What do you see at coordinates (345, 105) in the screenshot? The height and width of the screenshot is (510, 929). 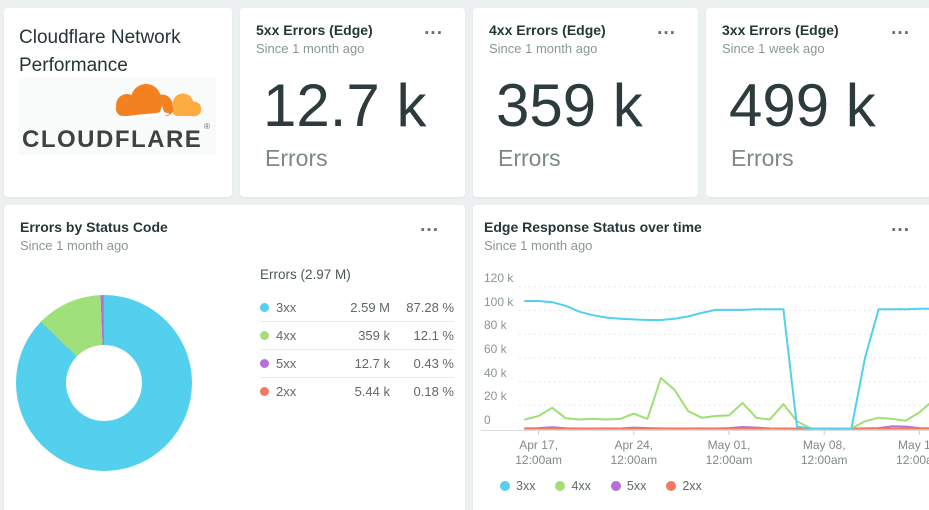 I see `metric-value: 12.7 k` at bounding box center [345, 105].